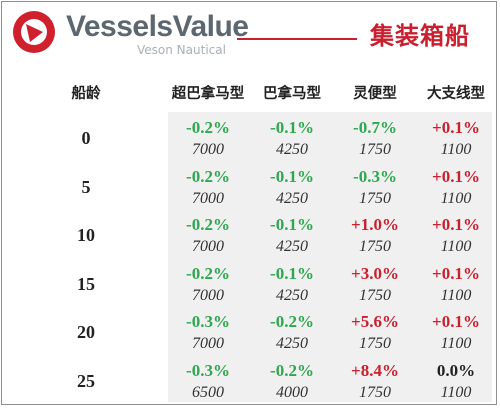 This screenshot has width=500, height=408. Describe the element at coordinates (375, 273) in the screenshot. I see `change-cell: +3.0%` at that location.